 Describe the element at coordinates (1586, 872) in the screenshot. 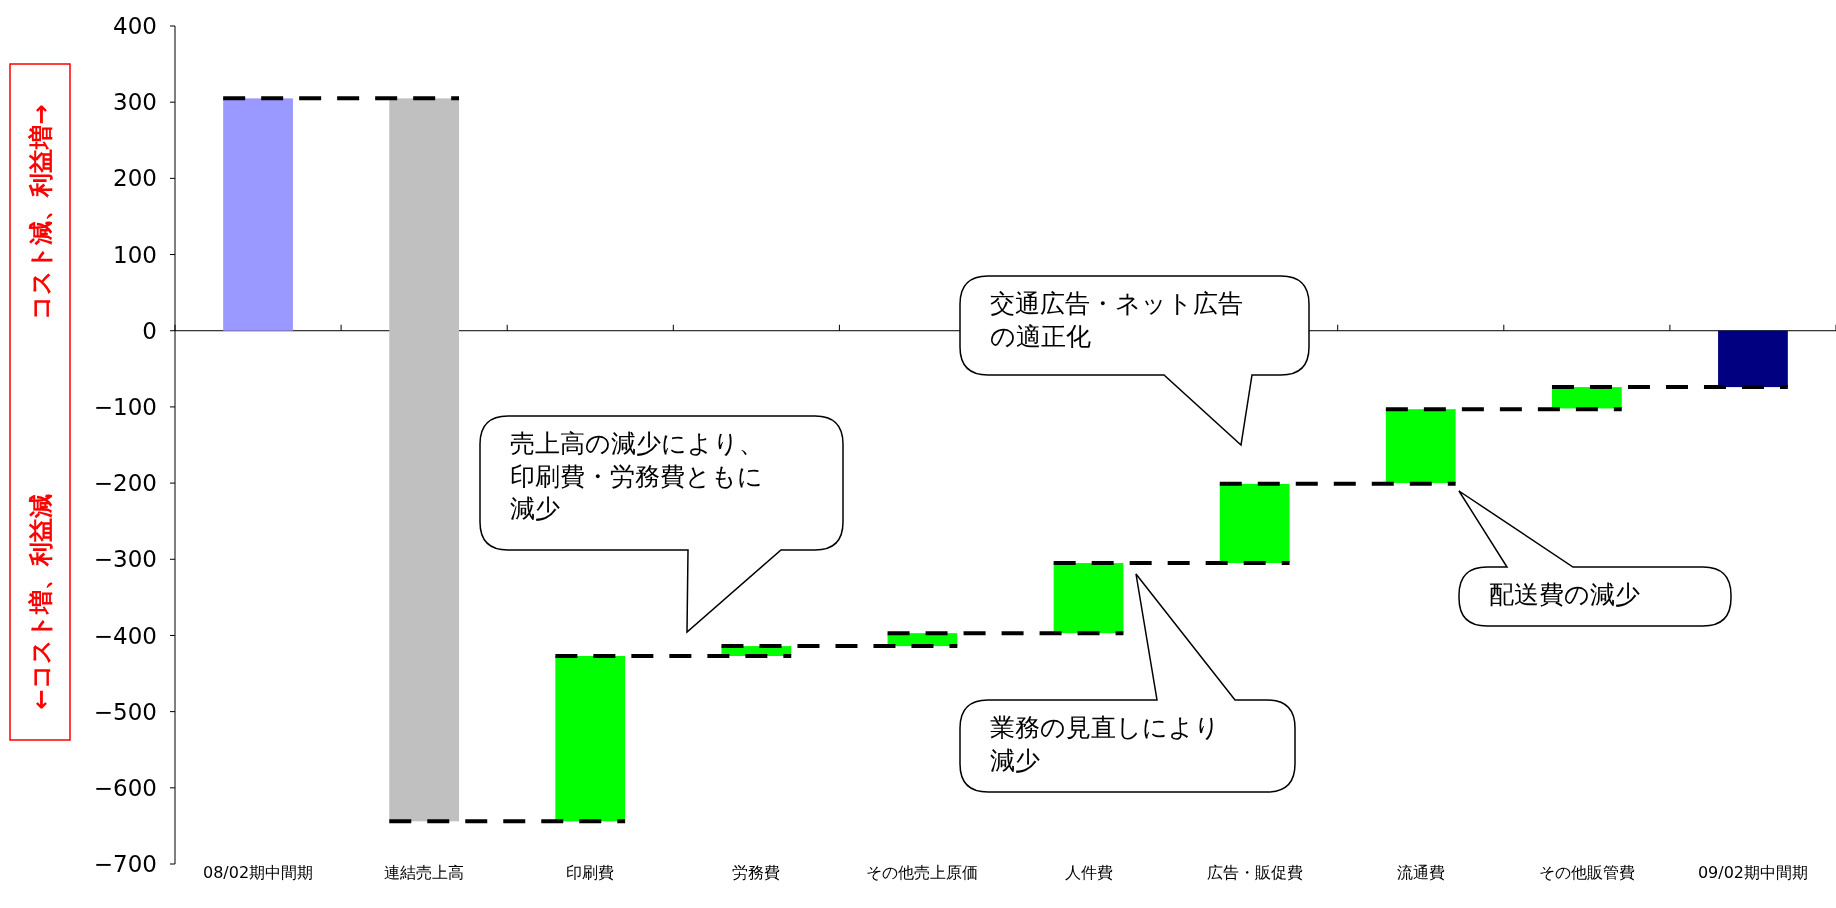

I see `x-tick-label: その他販管費` at that location.